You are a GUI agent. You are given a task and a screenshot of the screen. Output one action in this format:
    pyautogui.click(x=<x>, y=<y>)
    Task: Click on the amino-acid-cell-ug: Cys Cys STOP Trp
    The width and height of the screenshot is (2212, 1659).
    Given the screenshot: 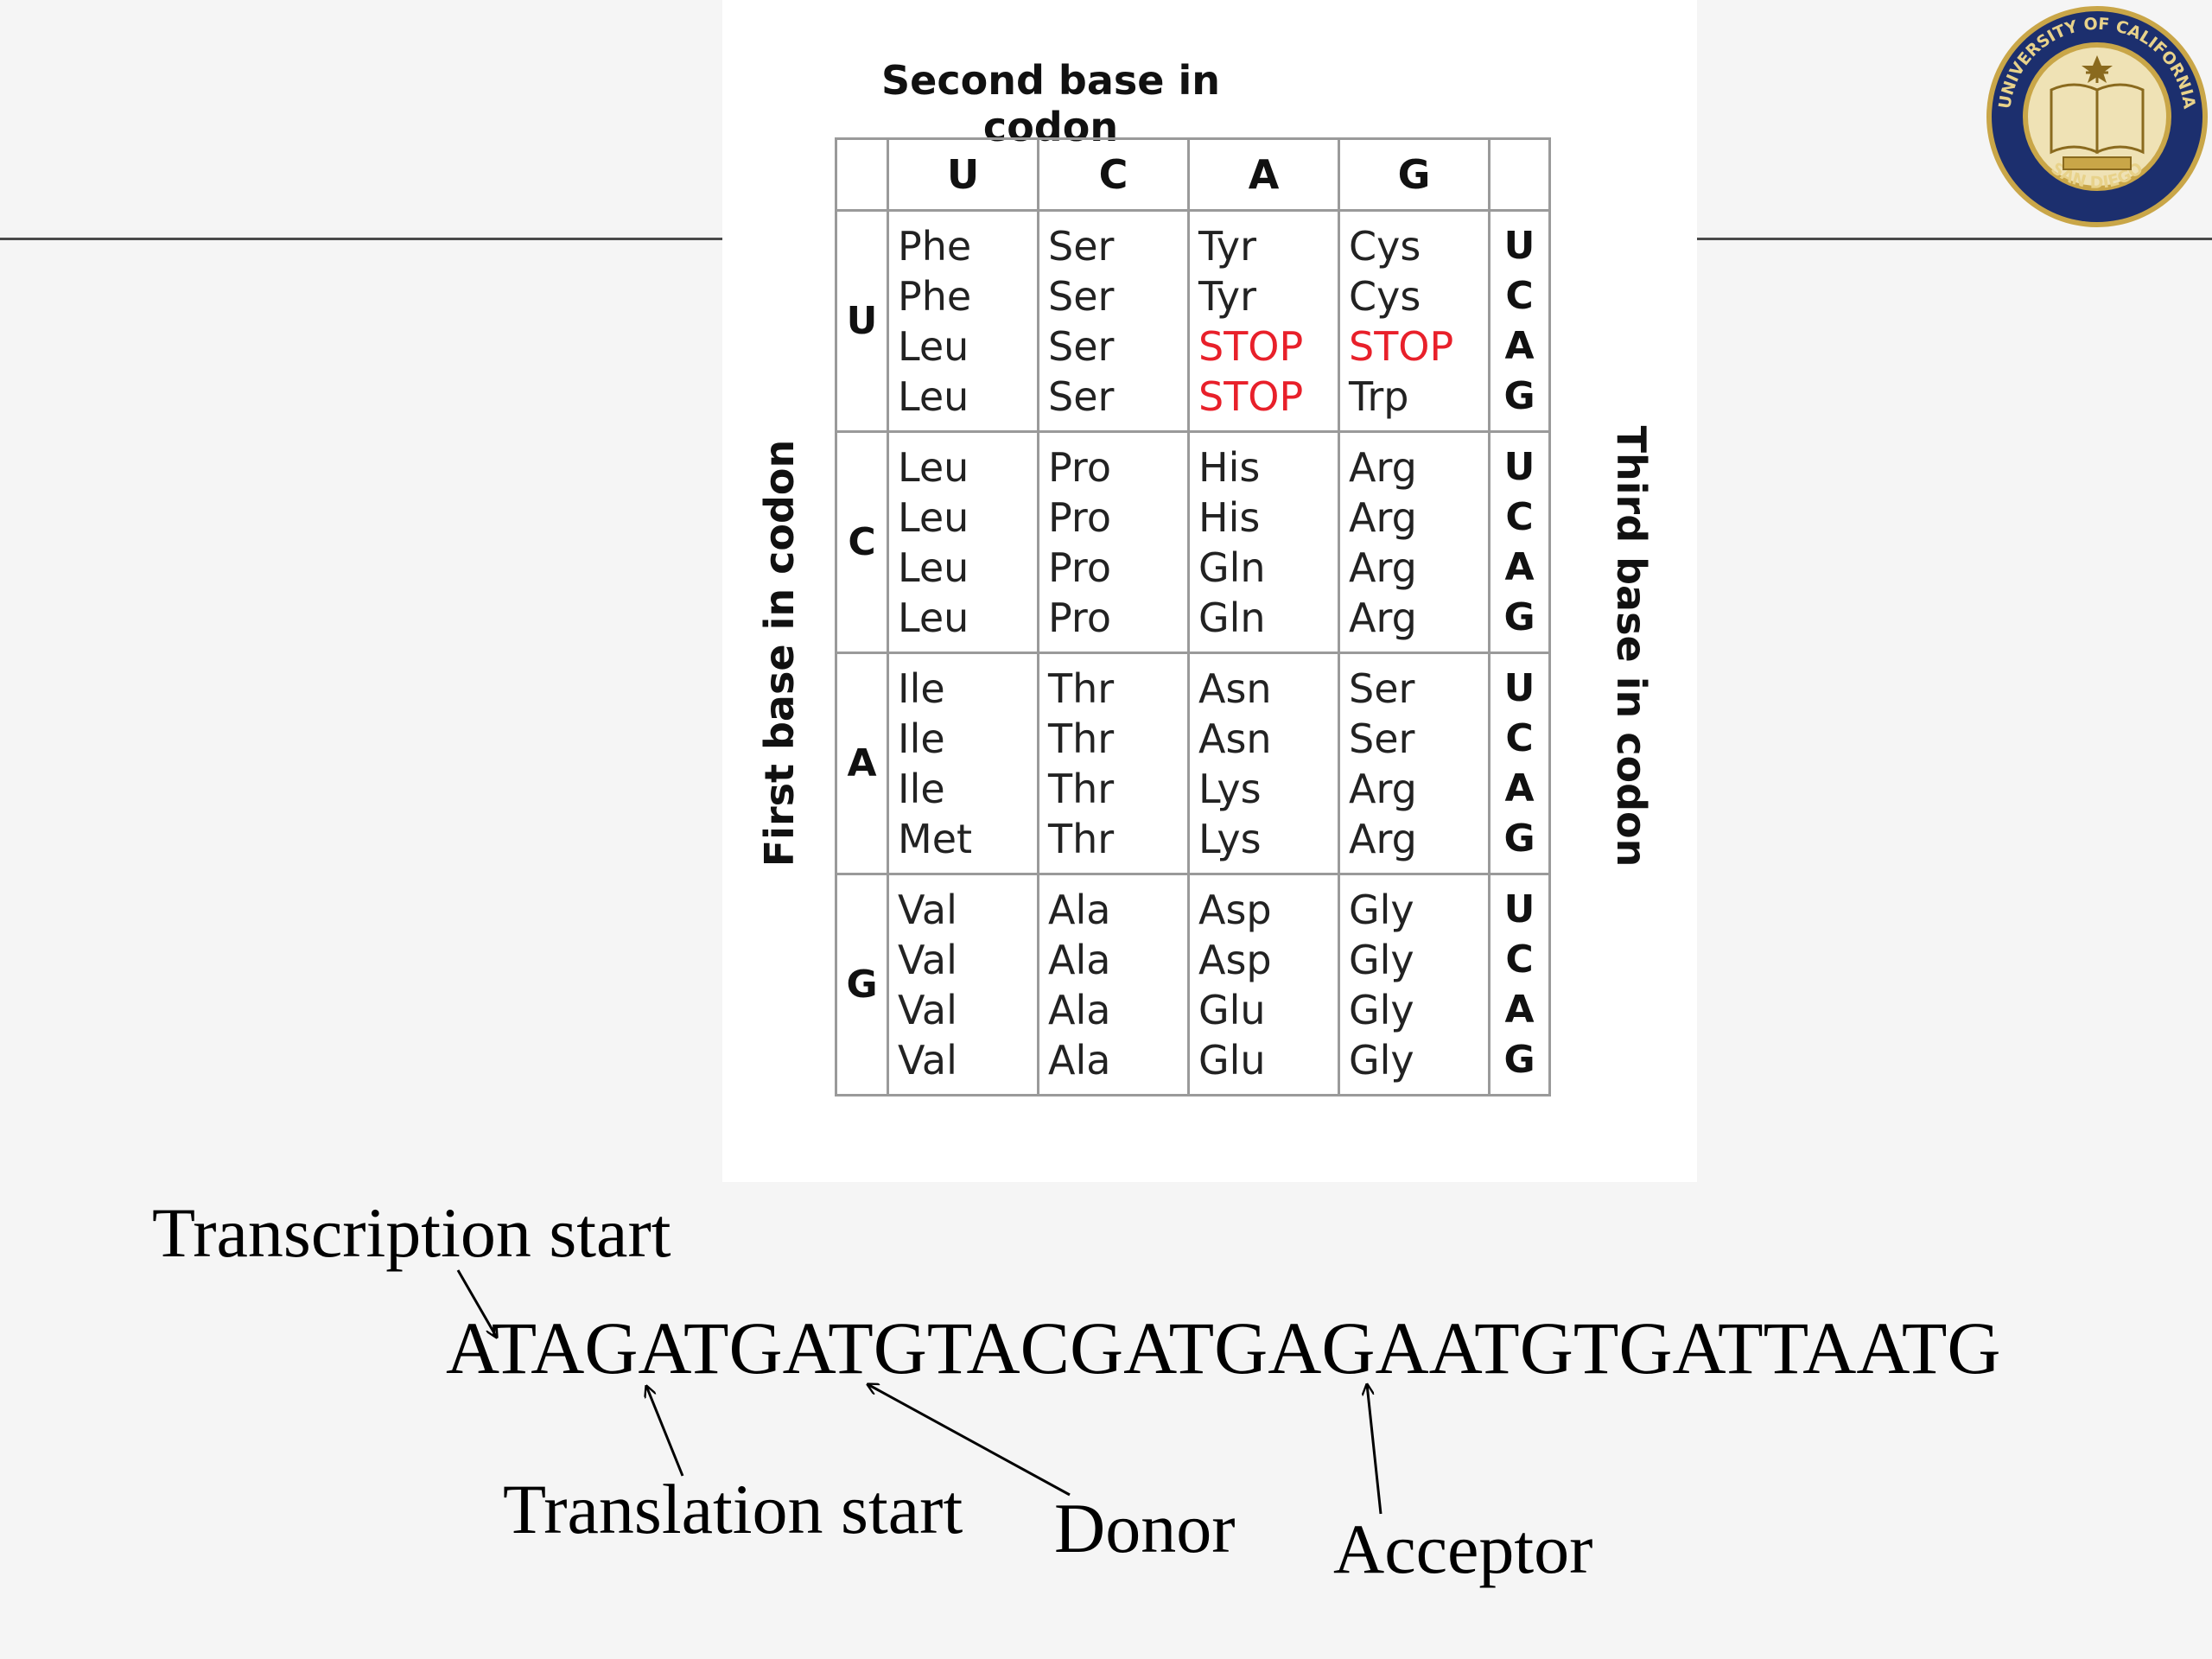 What is the action you would take?
    pyautogui.click(x=1414, y=321)
    